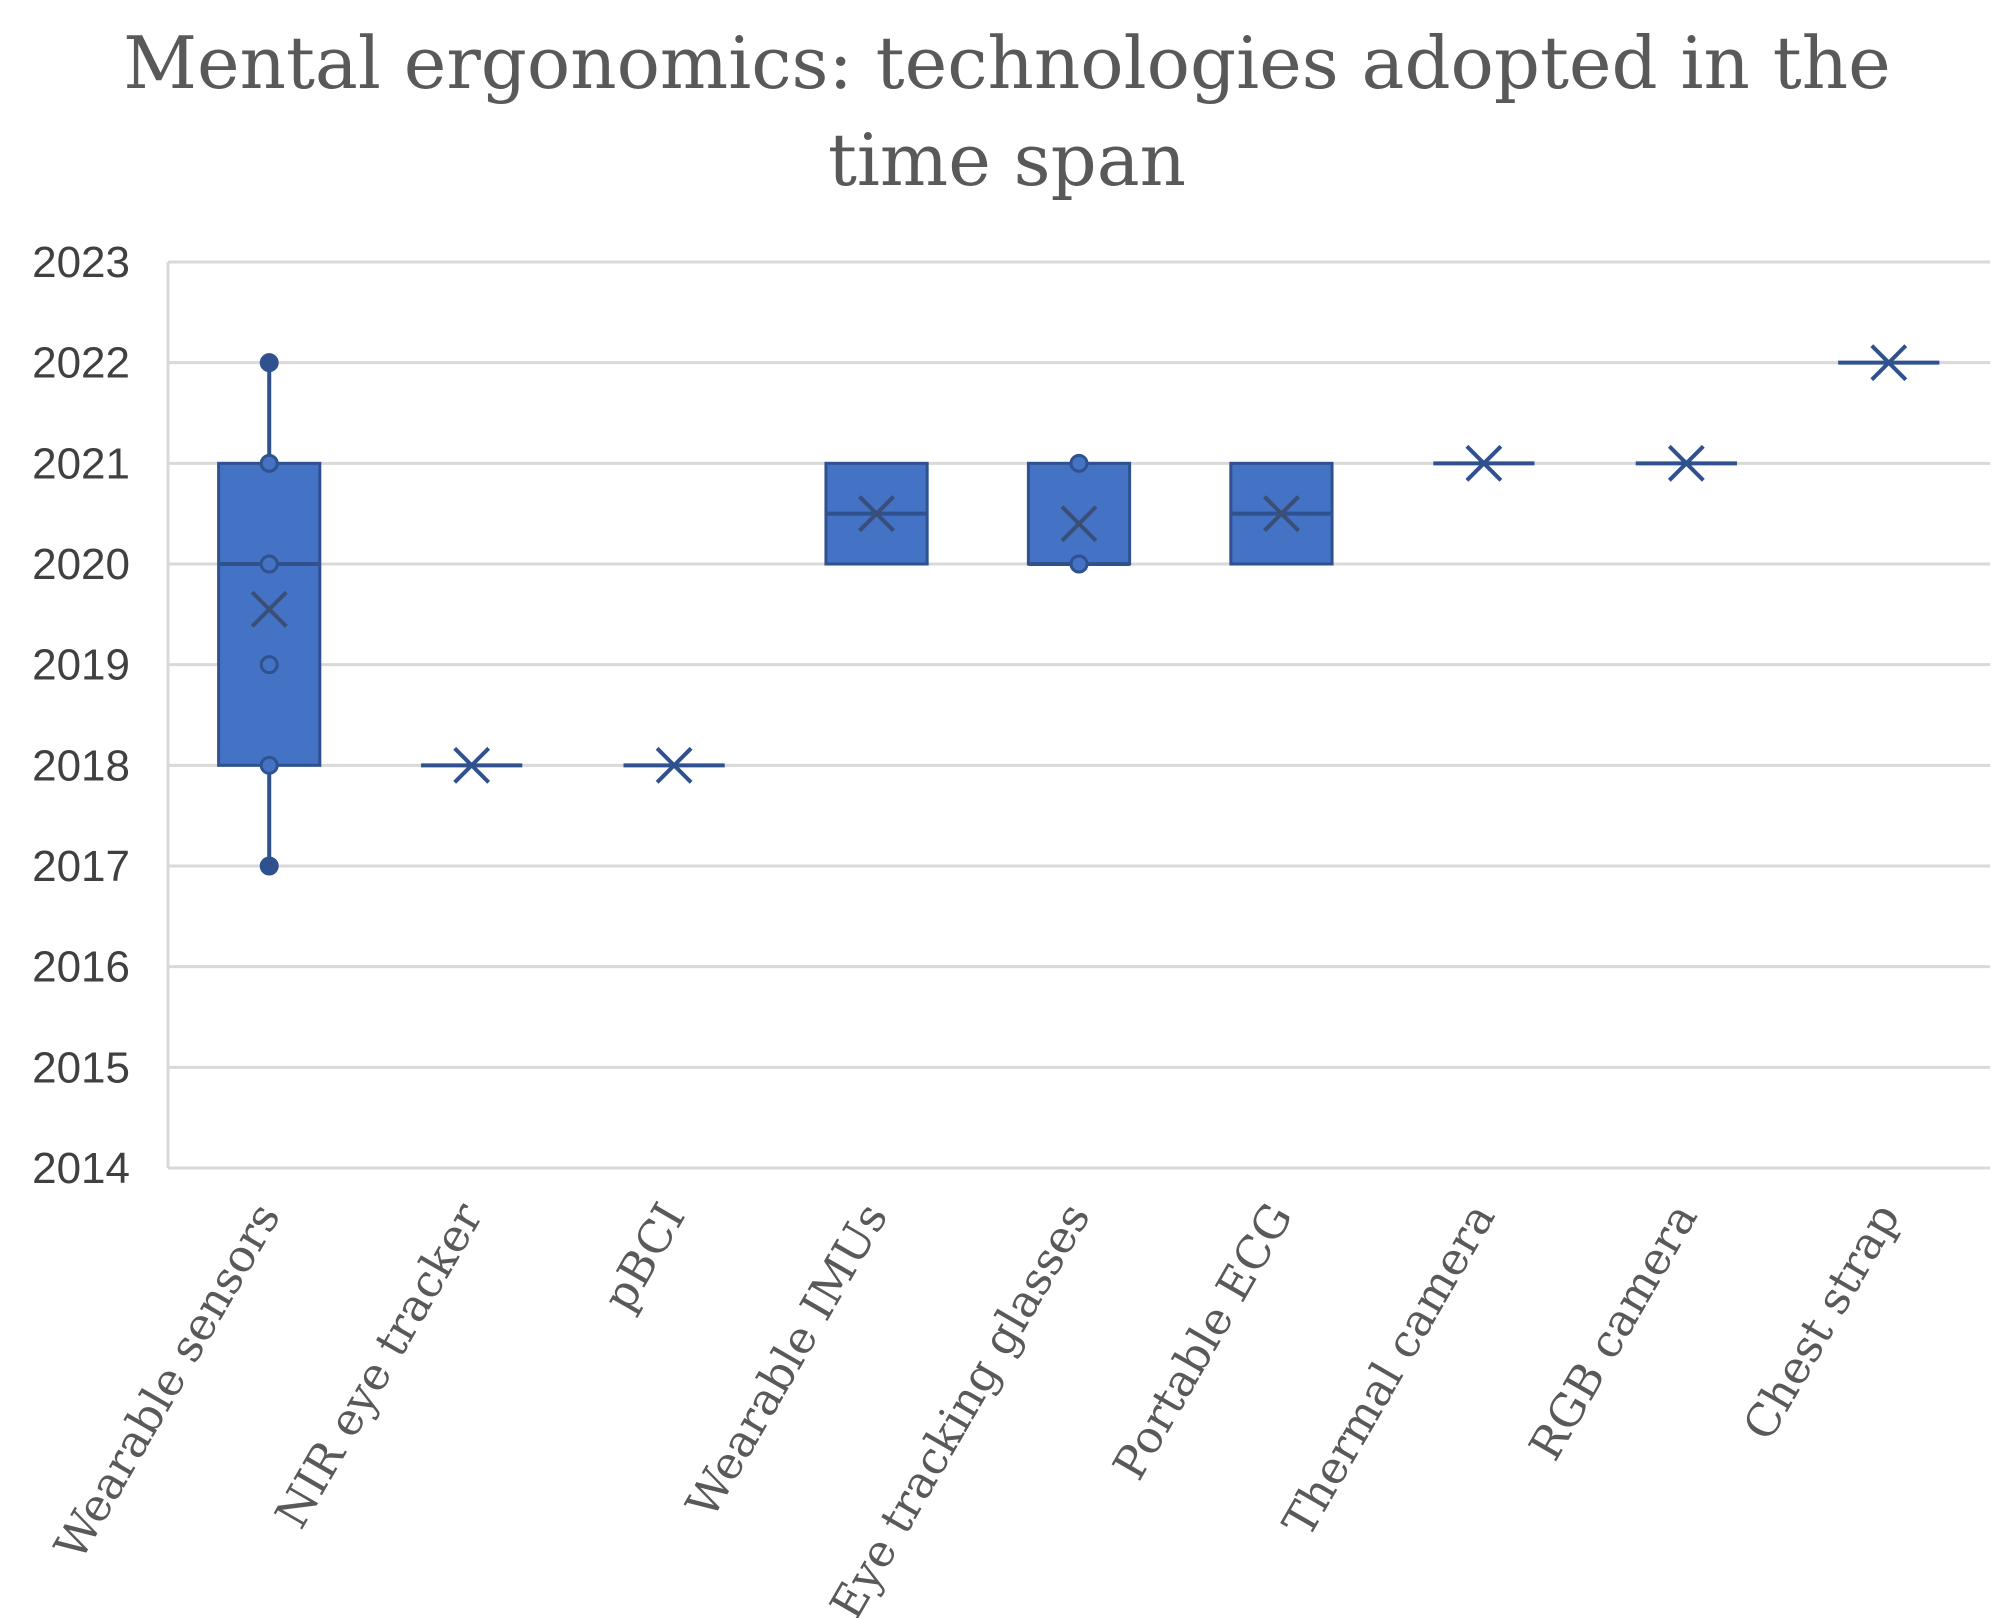 This screenshot has width=2015, height=1618. I want to click on x-tick-label-6: Portable ECG, so click(1202, 1341).